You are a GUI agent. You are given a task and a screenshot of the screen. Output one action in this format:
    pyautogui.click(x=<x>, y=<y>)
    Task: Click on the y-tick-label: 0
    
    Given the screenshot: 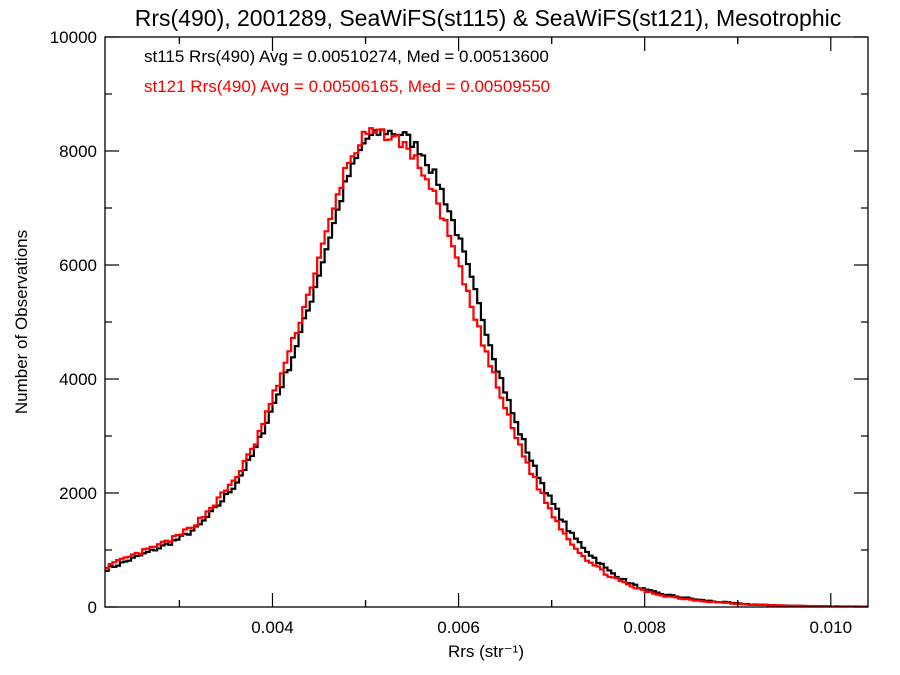 What is the action you would take?
    pyautogui.click(x=92, y=607)
    